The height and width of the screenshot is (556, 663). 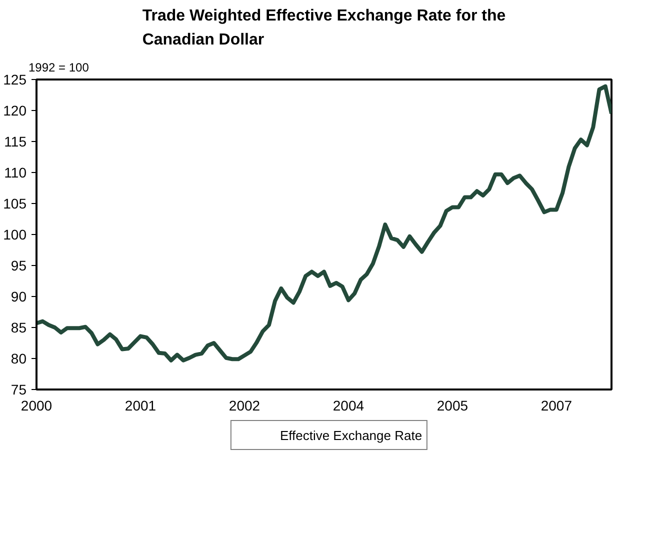 I want to click on x-tick-label: 2005, so click(x=452, y=406).